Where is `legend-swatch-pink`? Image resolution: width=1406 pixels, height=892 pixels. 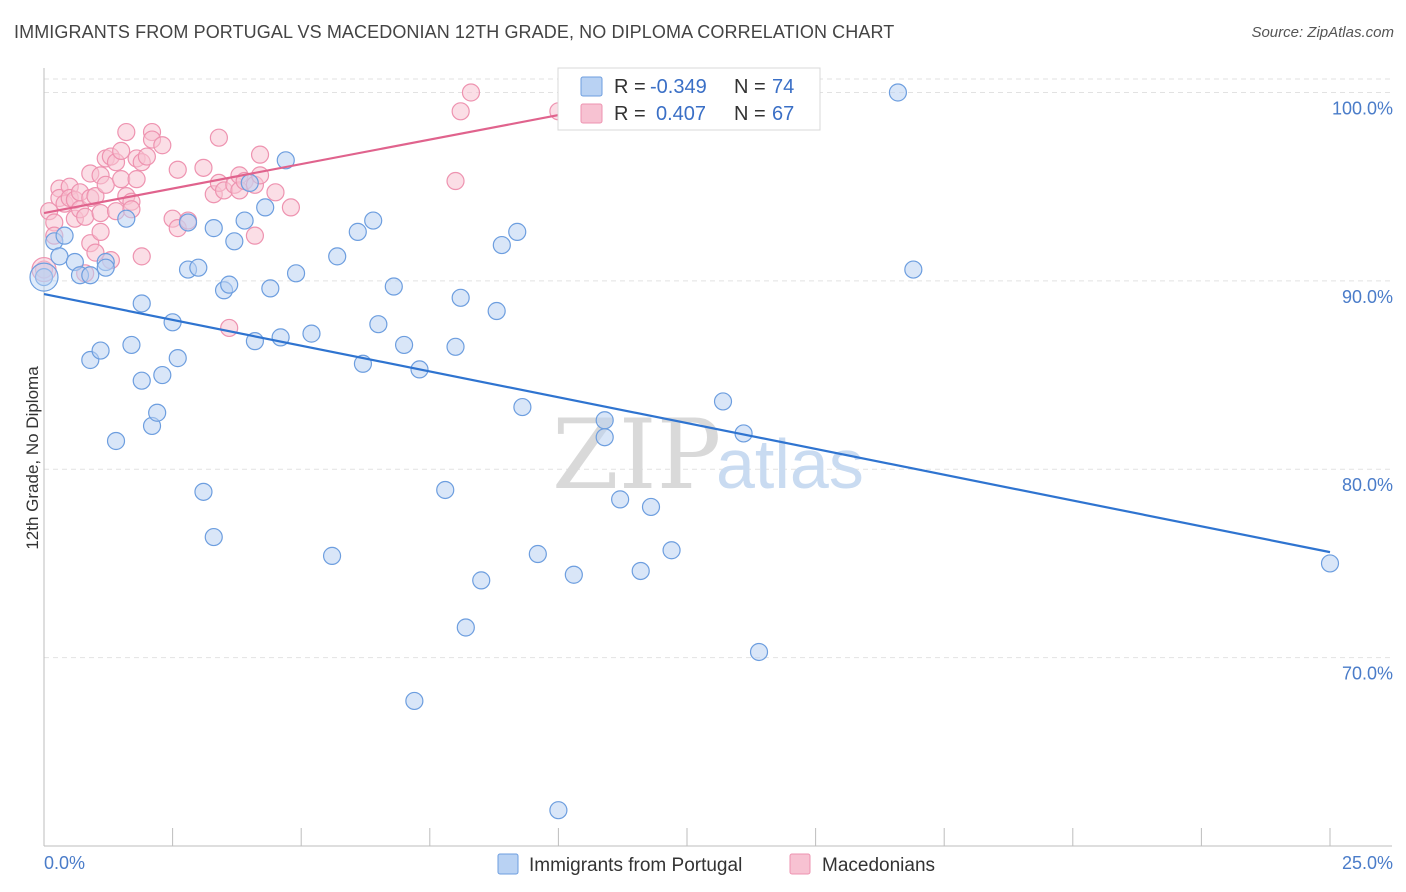
legend-swatch-pink is located at coordinates (800, 864).